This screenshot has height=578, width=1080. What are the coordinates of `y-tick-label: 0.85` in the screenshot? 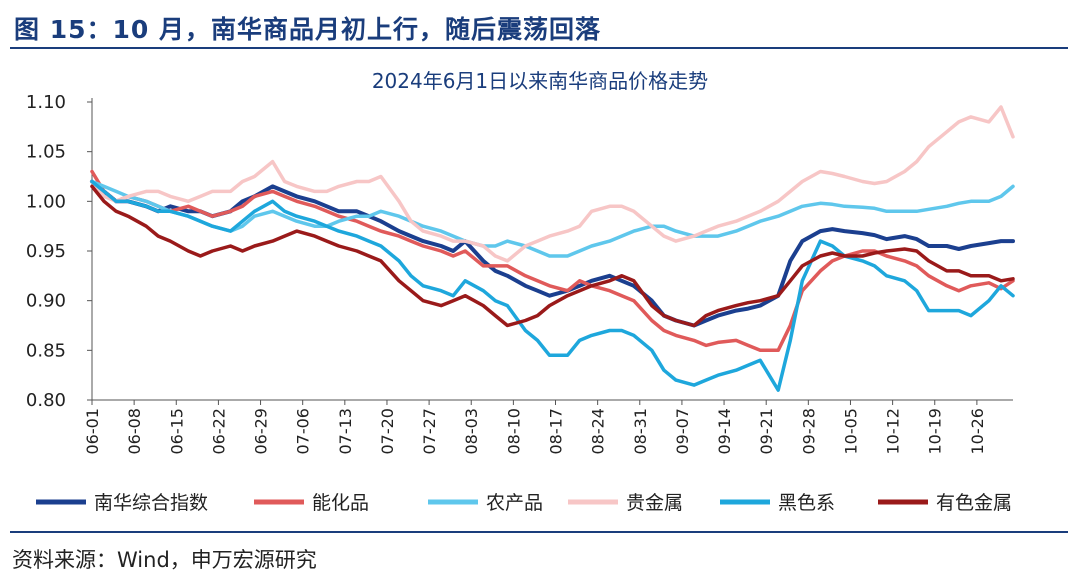 It's located at (46, 350).